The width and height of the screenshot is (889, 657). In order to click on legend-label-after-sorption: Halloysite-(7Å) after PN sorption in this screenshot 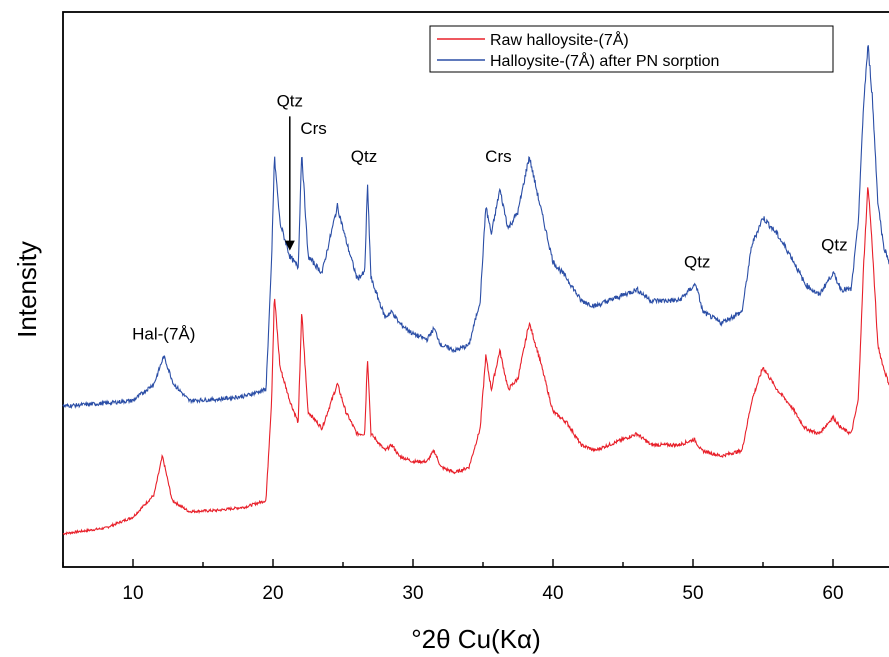, I will do `click(604, 60)`.